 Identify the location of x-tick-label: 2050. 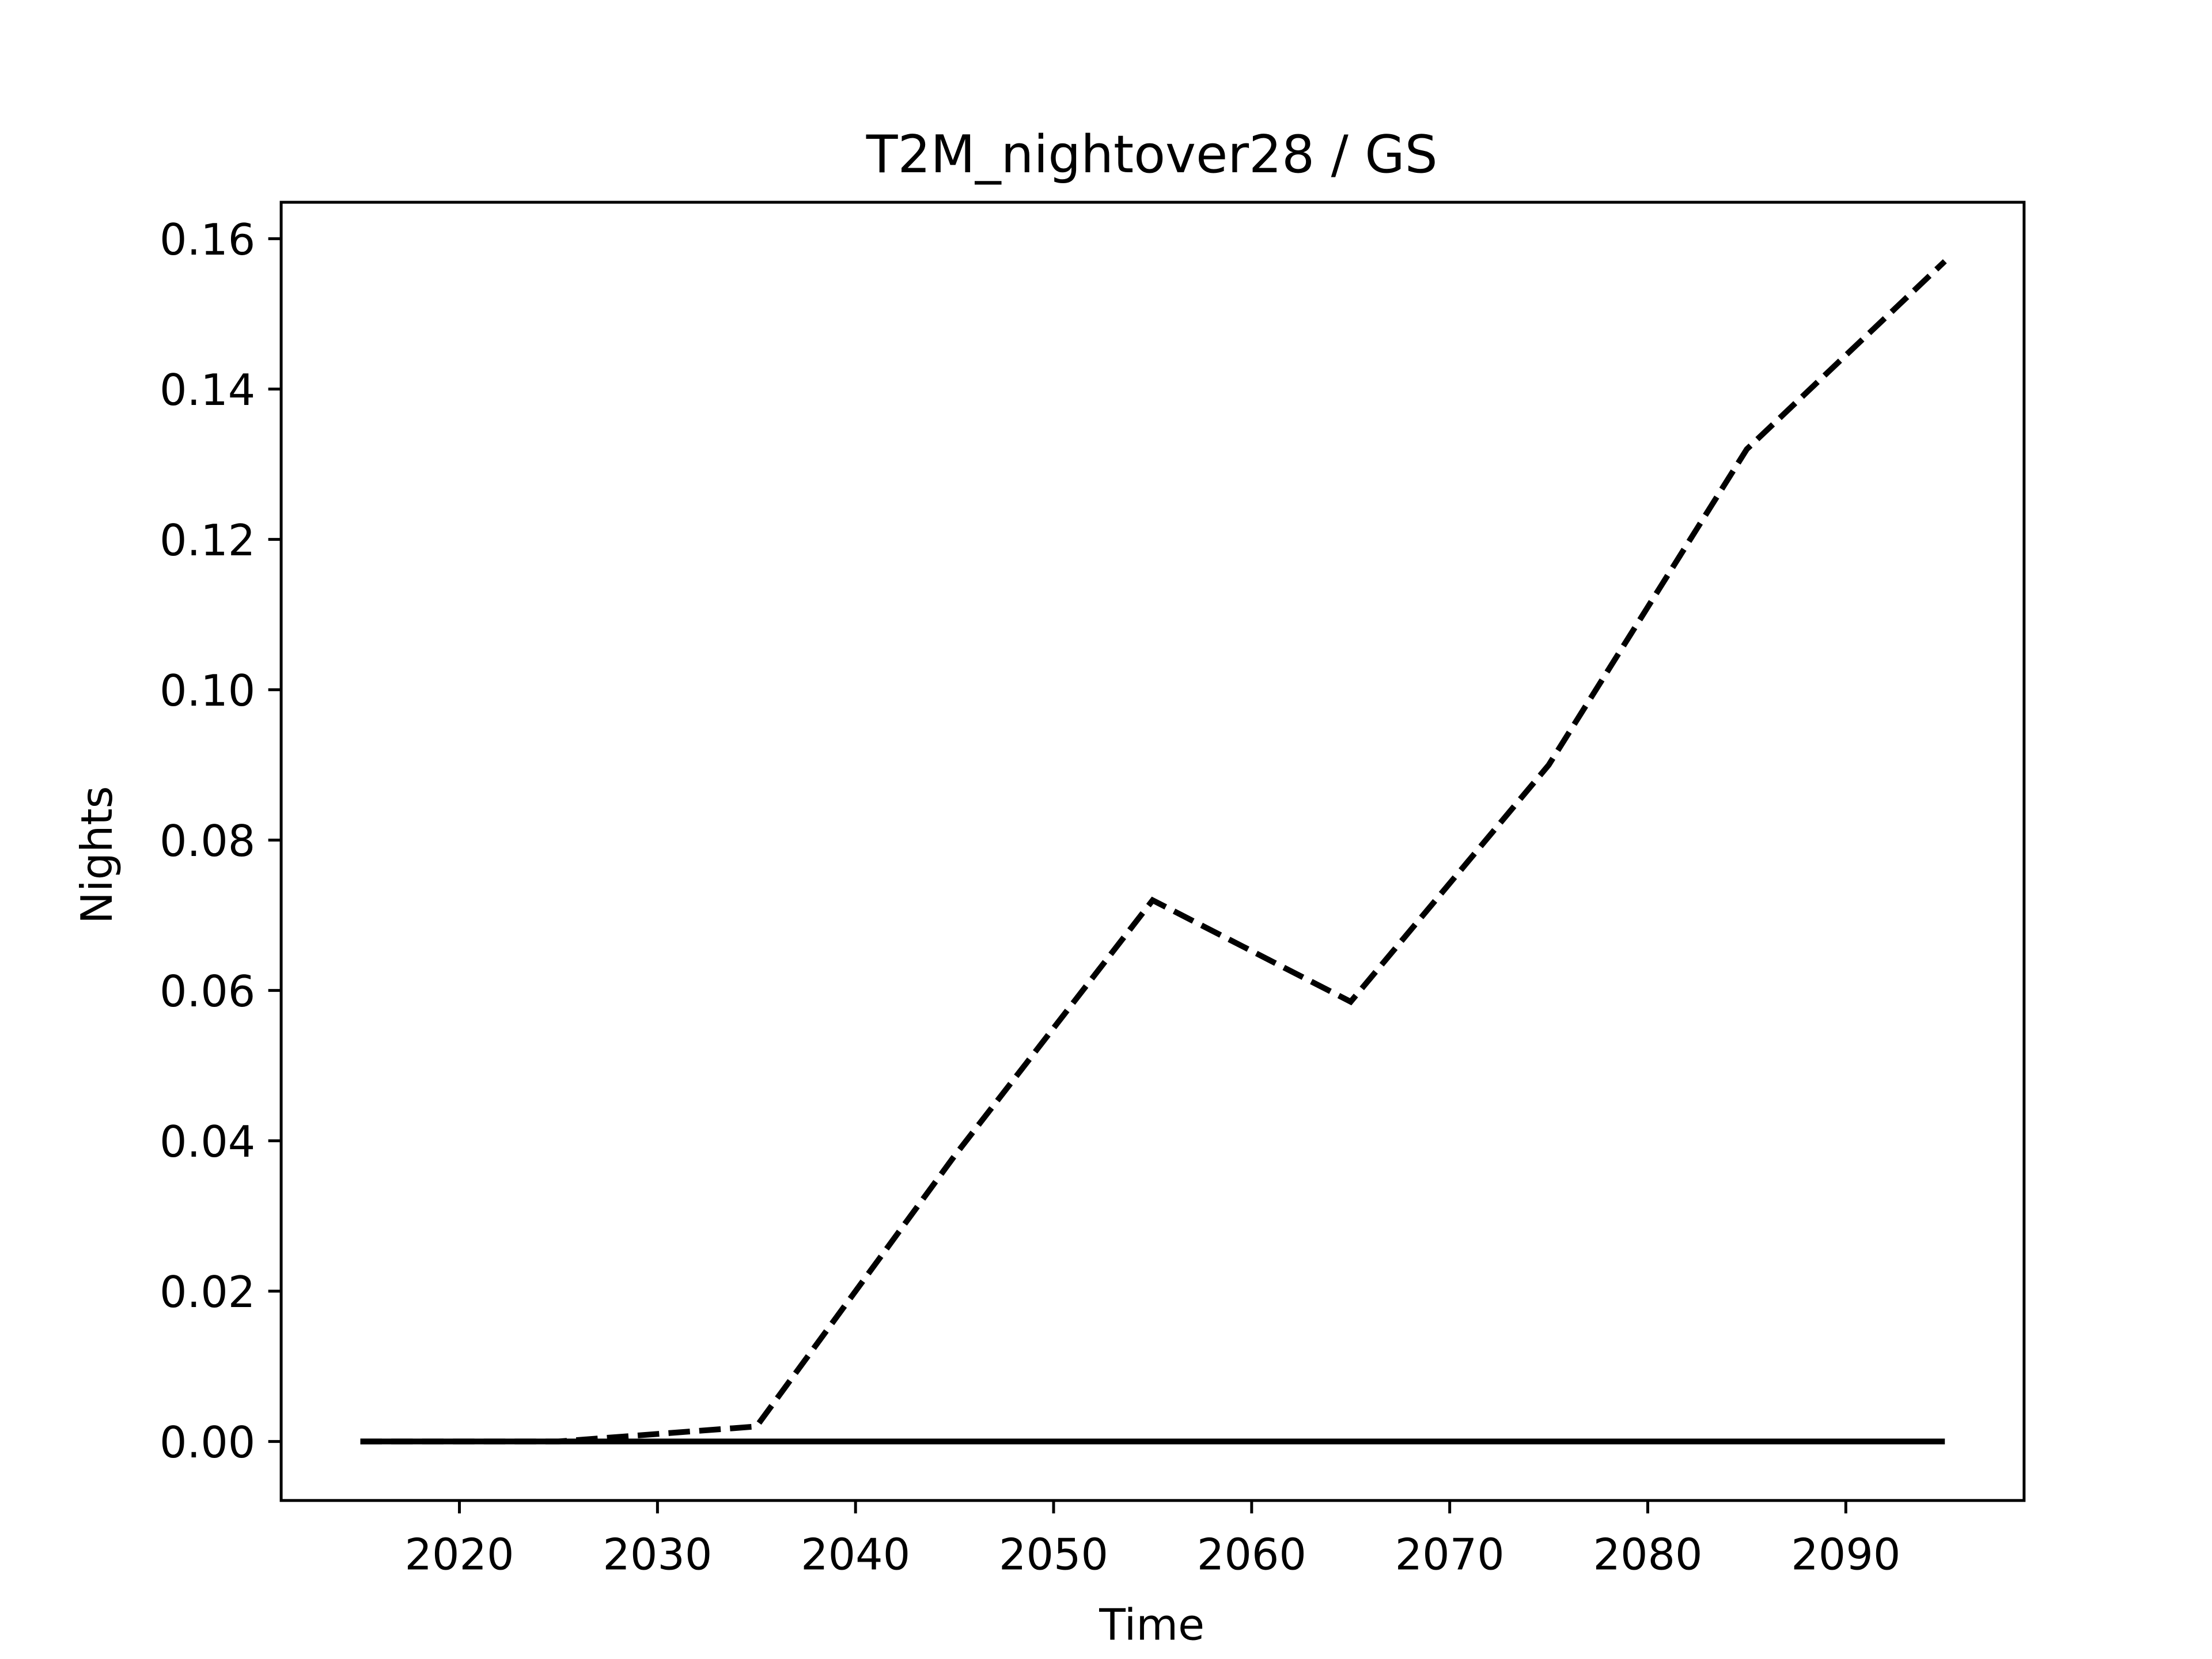
(1053, 1554).